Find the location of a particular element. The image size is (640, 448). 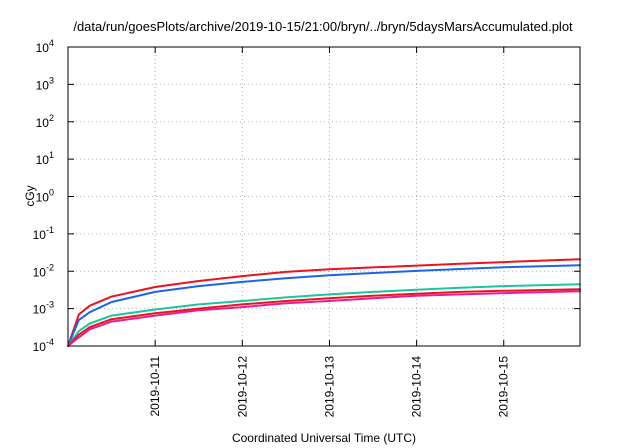

y-axis-label: cGy is located at coordinates (30, 195).